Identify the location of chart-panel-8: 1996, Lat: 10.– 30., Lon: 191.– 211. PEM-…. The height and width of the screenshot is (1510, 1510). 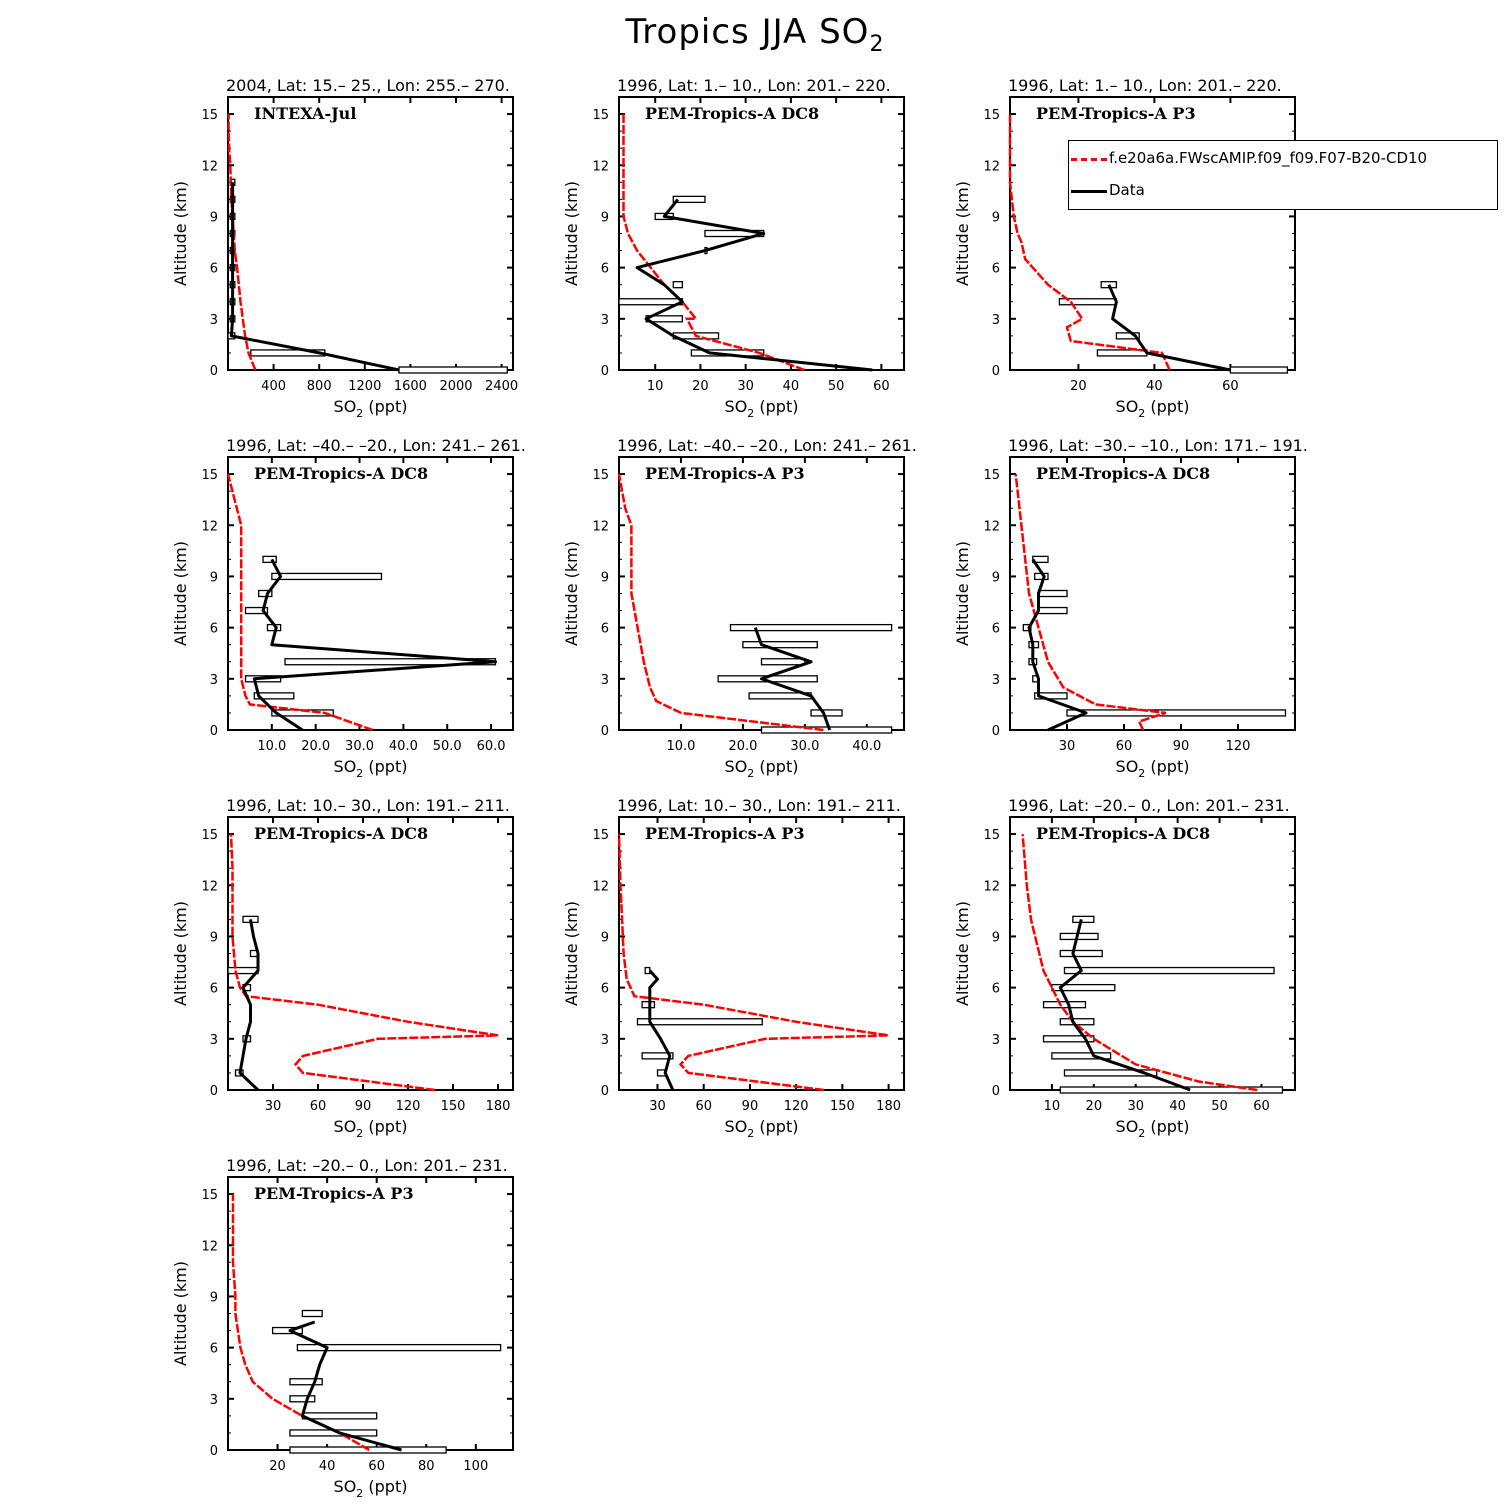
(733, 968).